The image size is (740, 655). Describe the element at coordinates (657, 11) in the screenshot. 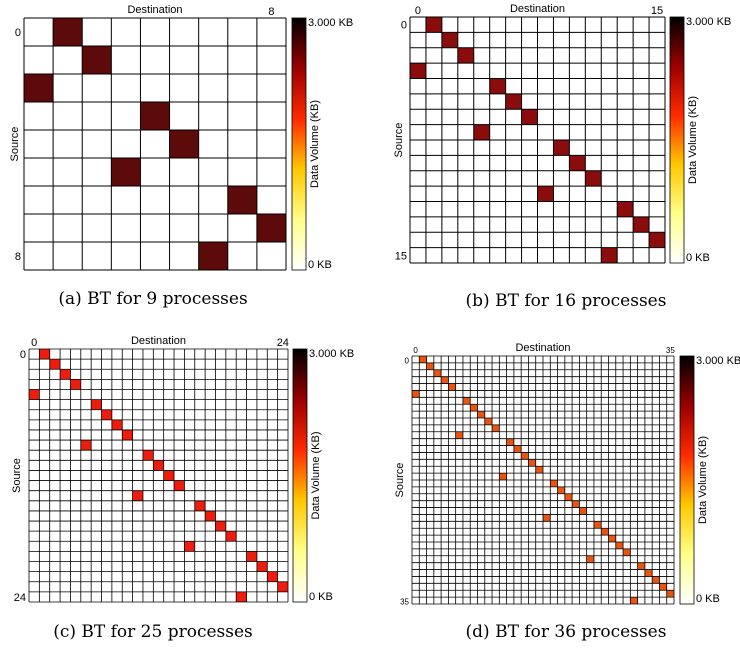

I see `x-tick-label: 15` at that location.